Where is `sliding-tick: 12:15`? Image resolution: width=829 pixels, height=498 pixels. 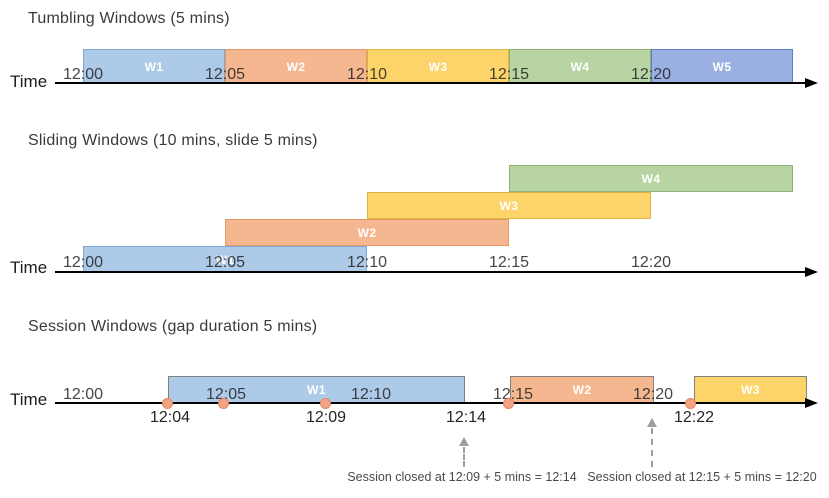 sliding-tick: 12:15 is located at coordinates (509, 262).